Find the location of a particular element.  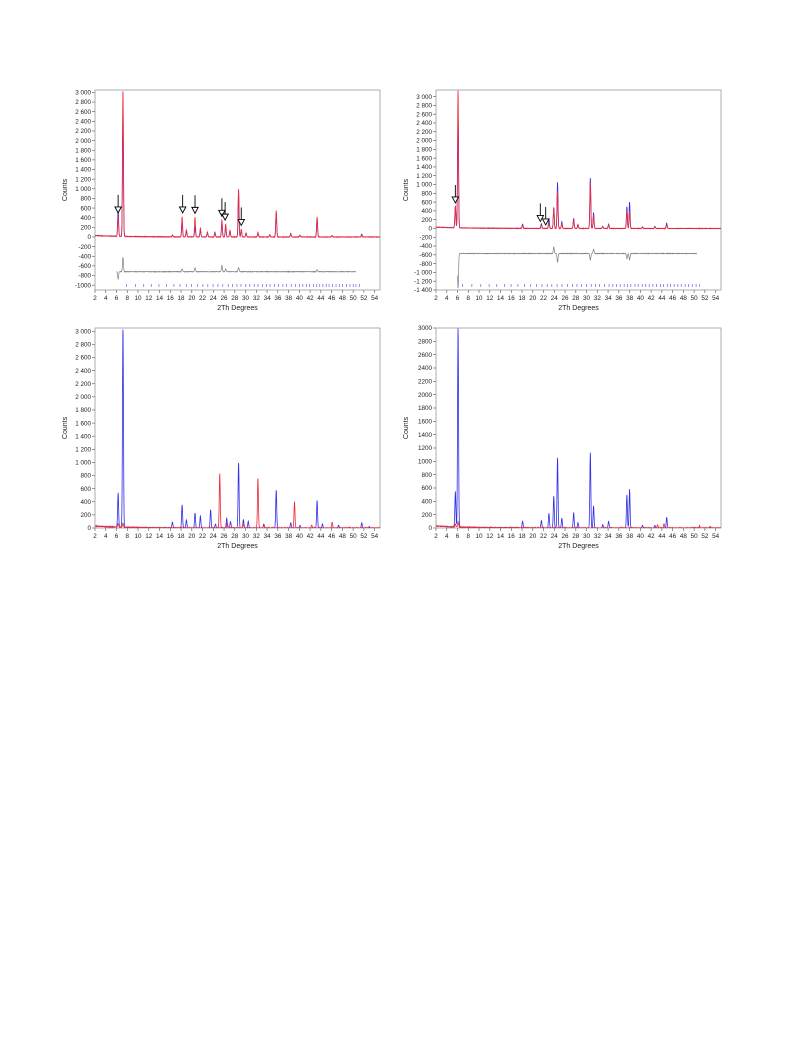

y-tick-label: -600 is located at coordinates (84, 266).